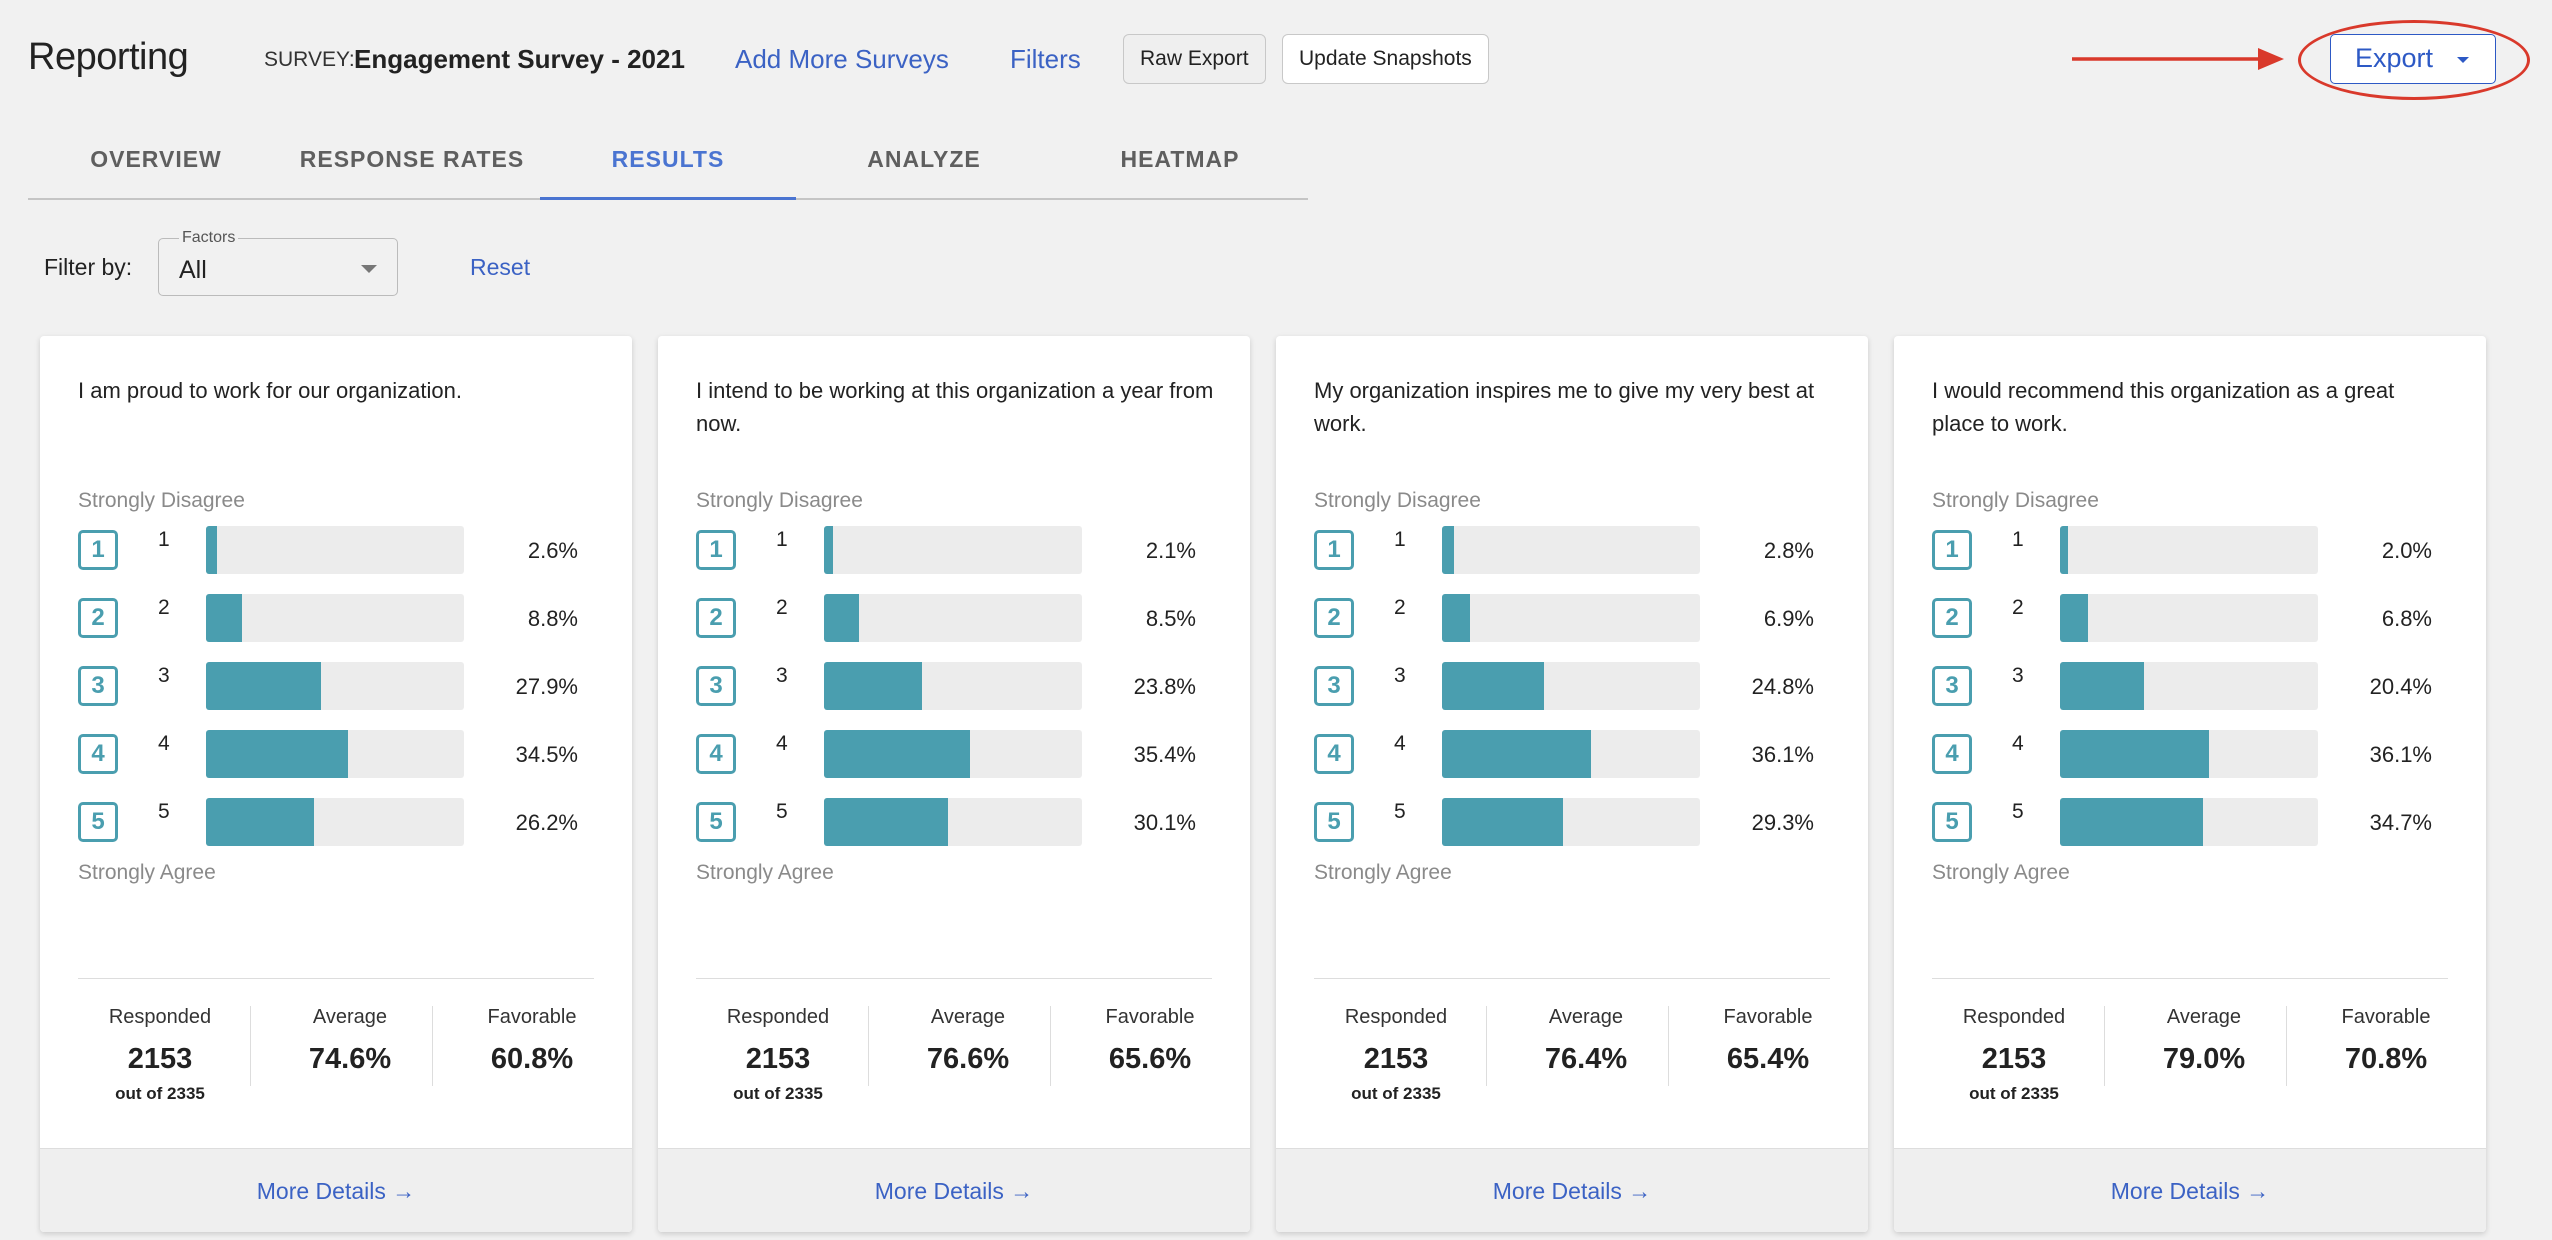 This screenshot has width=2552, height=1240. What do you see at coordinates (552, 618) in the screenshot?
I see `response-percent: 8.8%` at bounding box center [552, 618].